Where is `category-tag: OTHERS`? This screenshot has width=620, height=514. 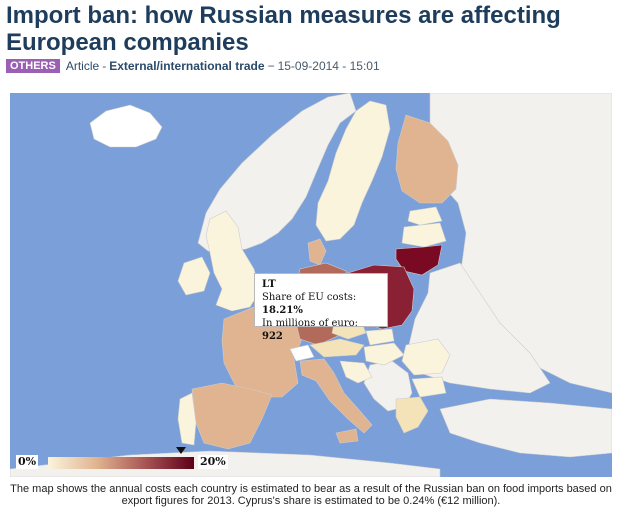 category-tag: OTHERS is located at coordinates (33, 66).